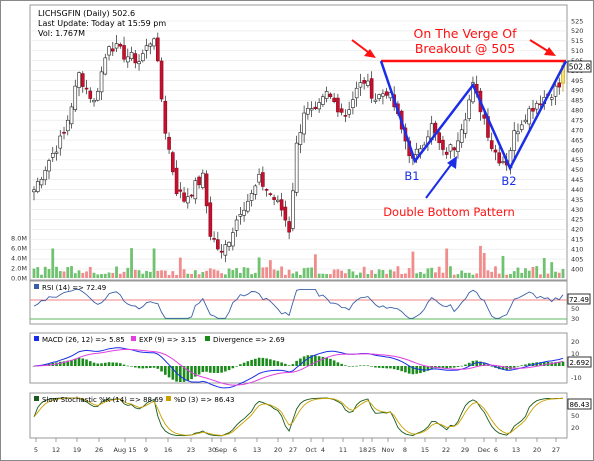  Describe the element at coordinates (577, 140) in the screenshot. I see `price-tick-label: 465` at that location.